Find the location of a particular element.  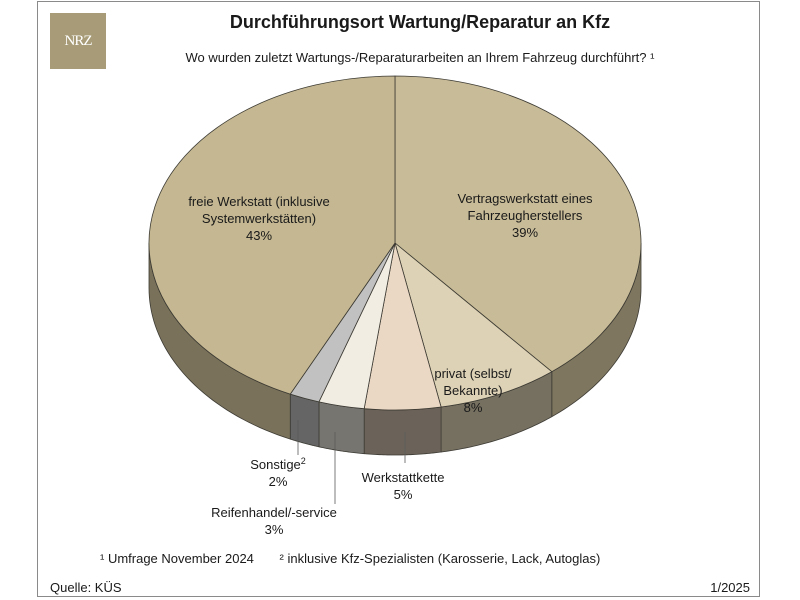

slice-label-1: Vertragswerkstatt eines is located at coordinates (525, 198).